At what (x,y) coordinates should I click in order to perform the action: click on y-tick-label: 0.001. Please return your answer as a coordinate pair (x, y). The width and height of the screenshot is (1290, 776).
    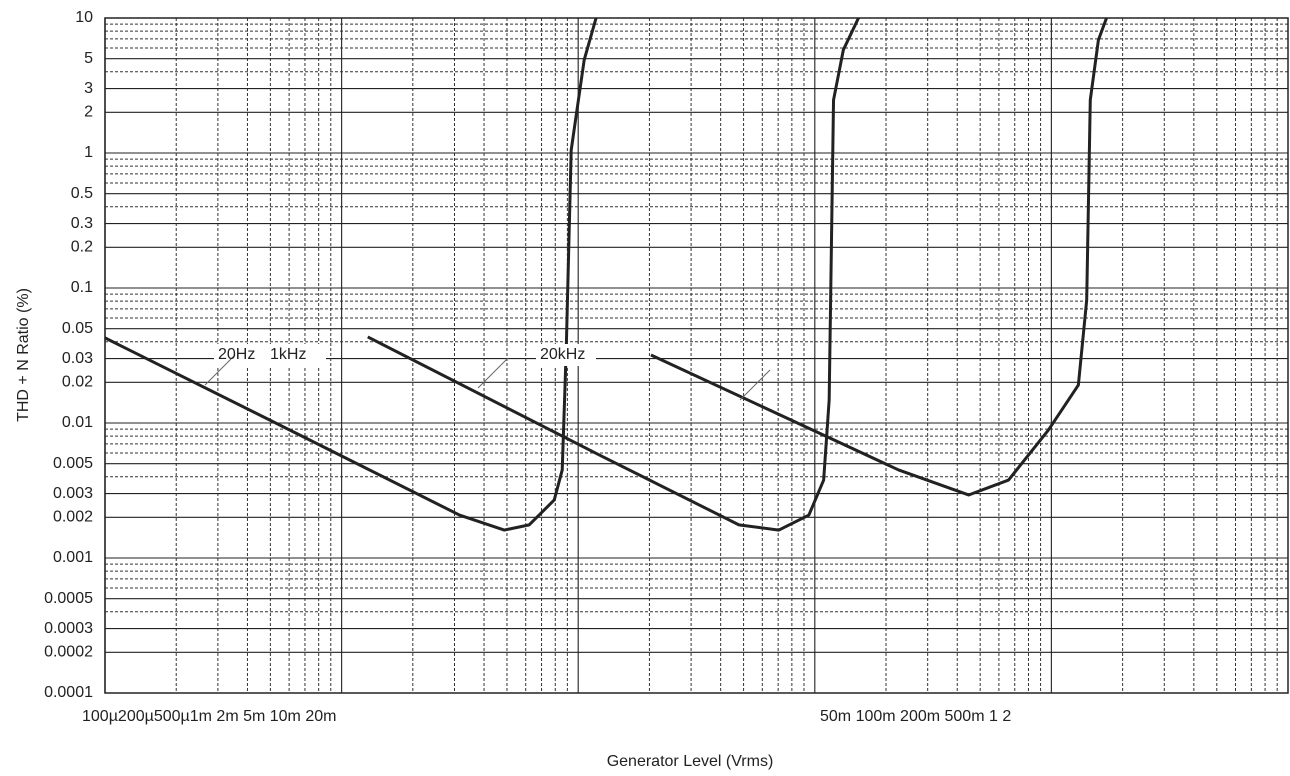
    Looking at the image, I should click on (73, 557).